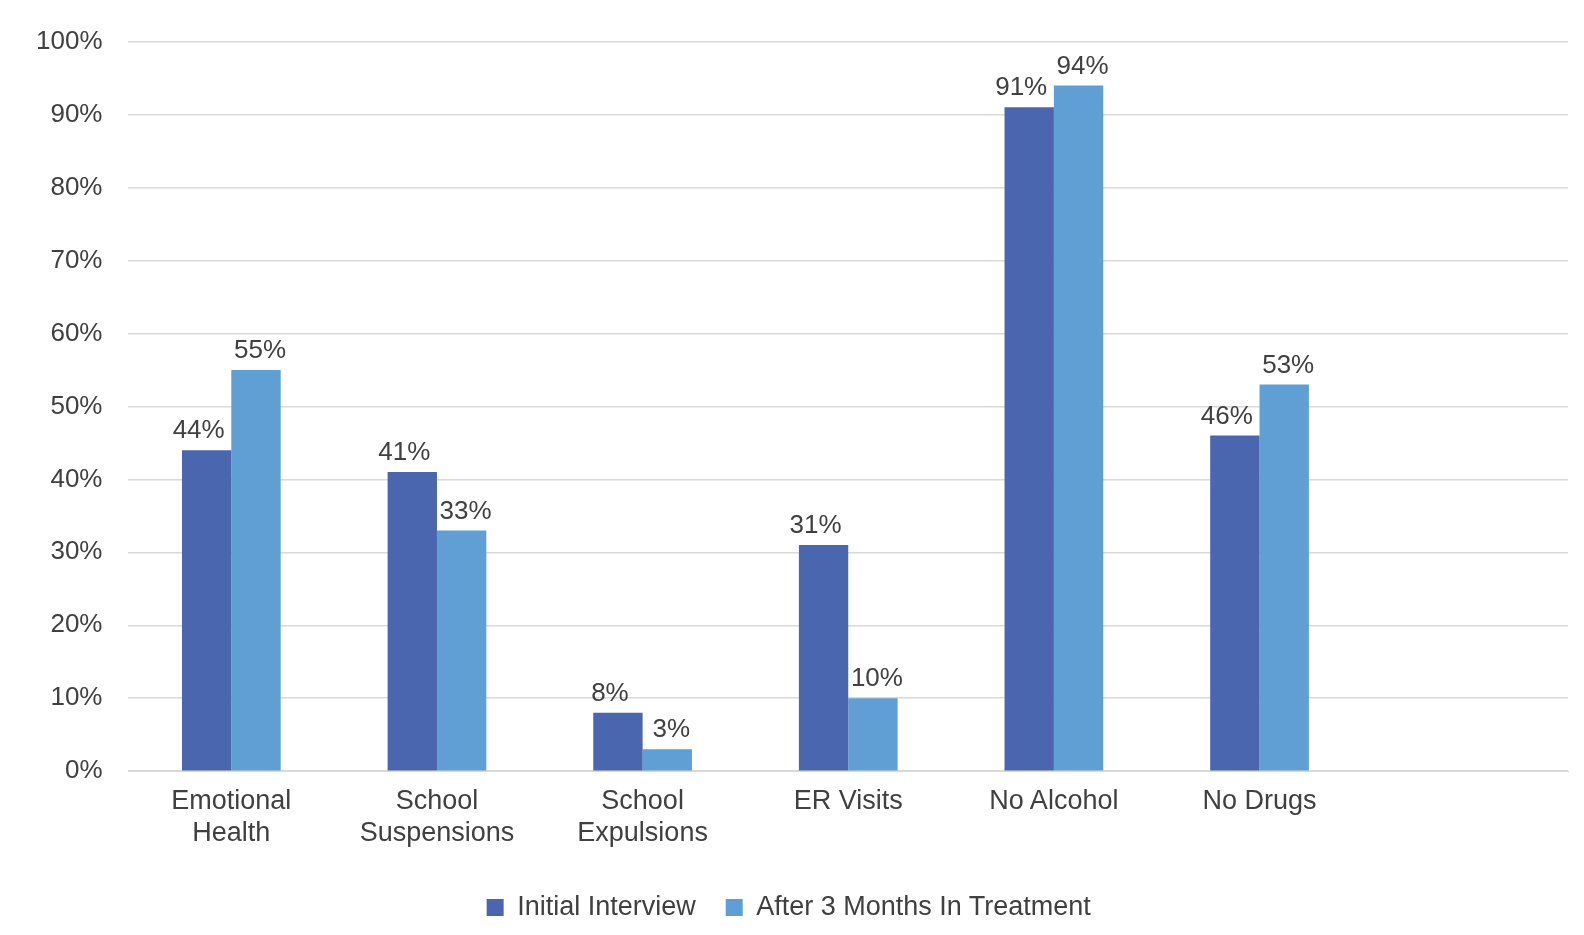 The image size is (1584, 935). Describe the element at coordinates (437, 816) in the screenshot. I see `x-tick-label: School Suspensions` at that location.